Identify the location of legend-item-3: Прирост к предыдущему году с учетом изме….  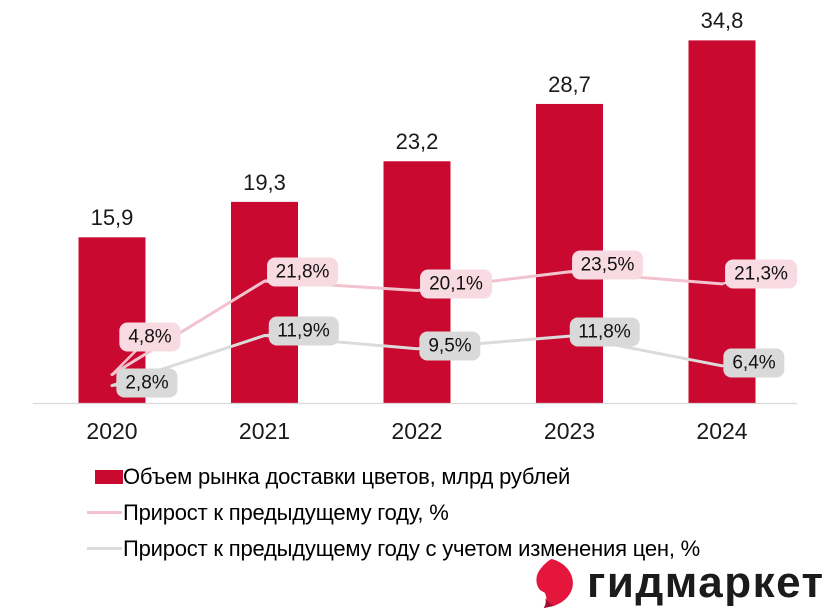
(393, 548).